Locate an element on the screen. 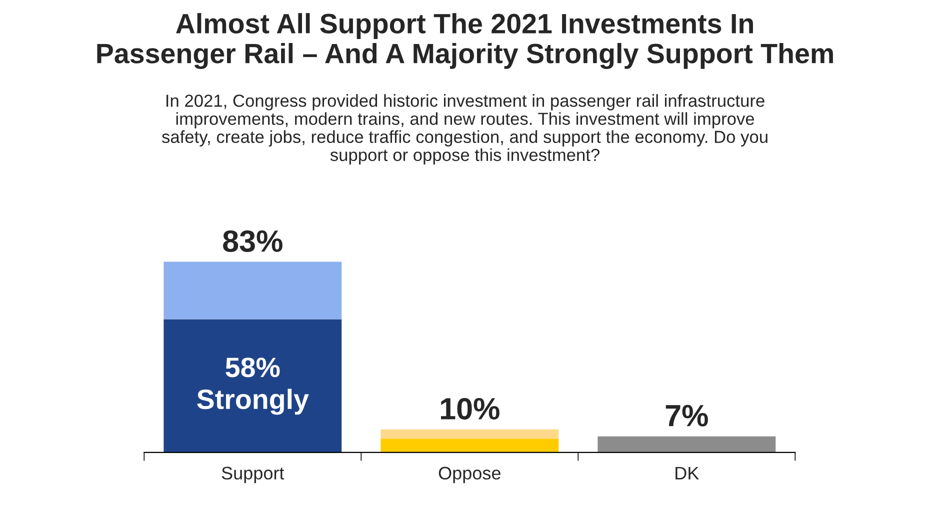  x-tick-label: DK is located at coordinates (687, 473).